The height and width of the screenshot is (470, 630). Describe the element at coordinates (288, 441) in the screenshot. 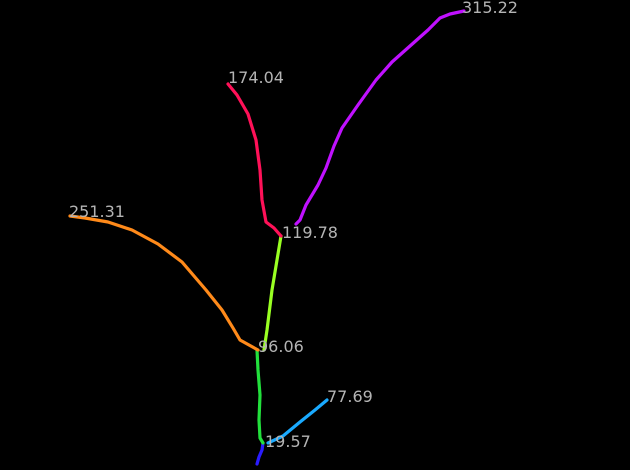

I see `node-label-19: 19.57` at that location.